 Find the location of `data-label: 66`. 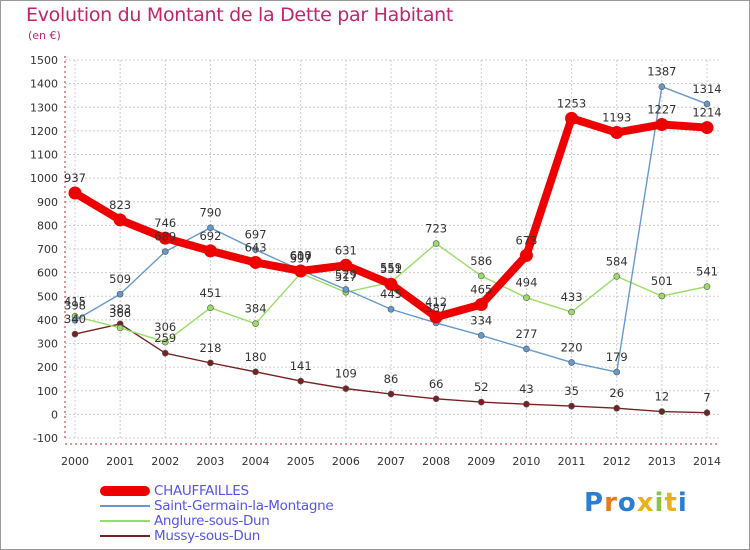

data-label: 66 is located at coordinates (436, 384).